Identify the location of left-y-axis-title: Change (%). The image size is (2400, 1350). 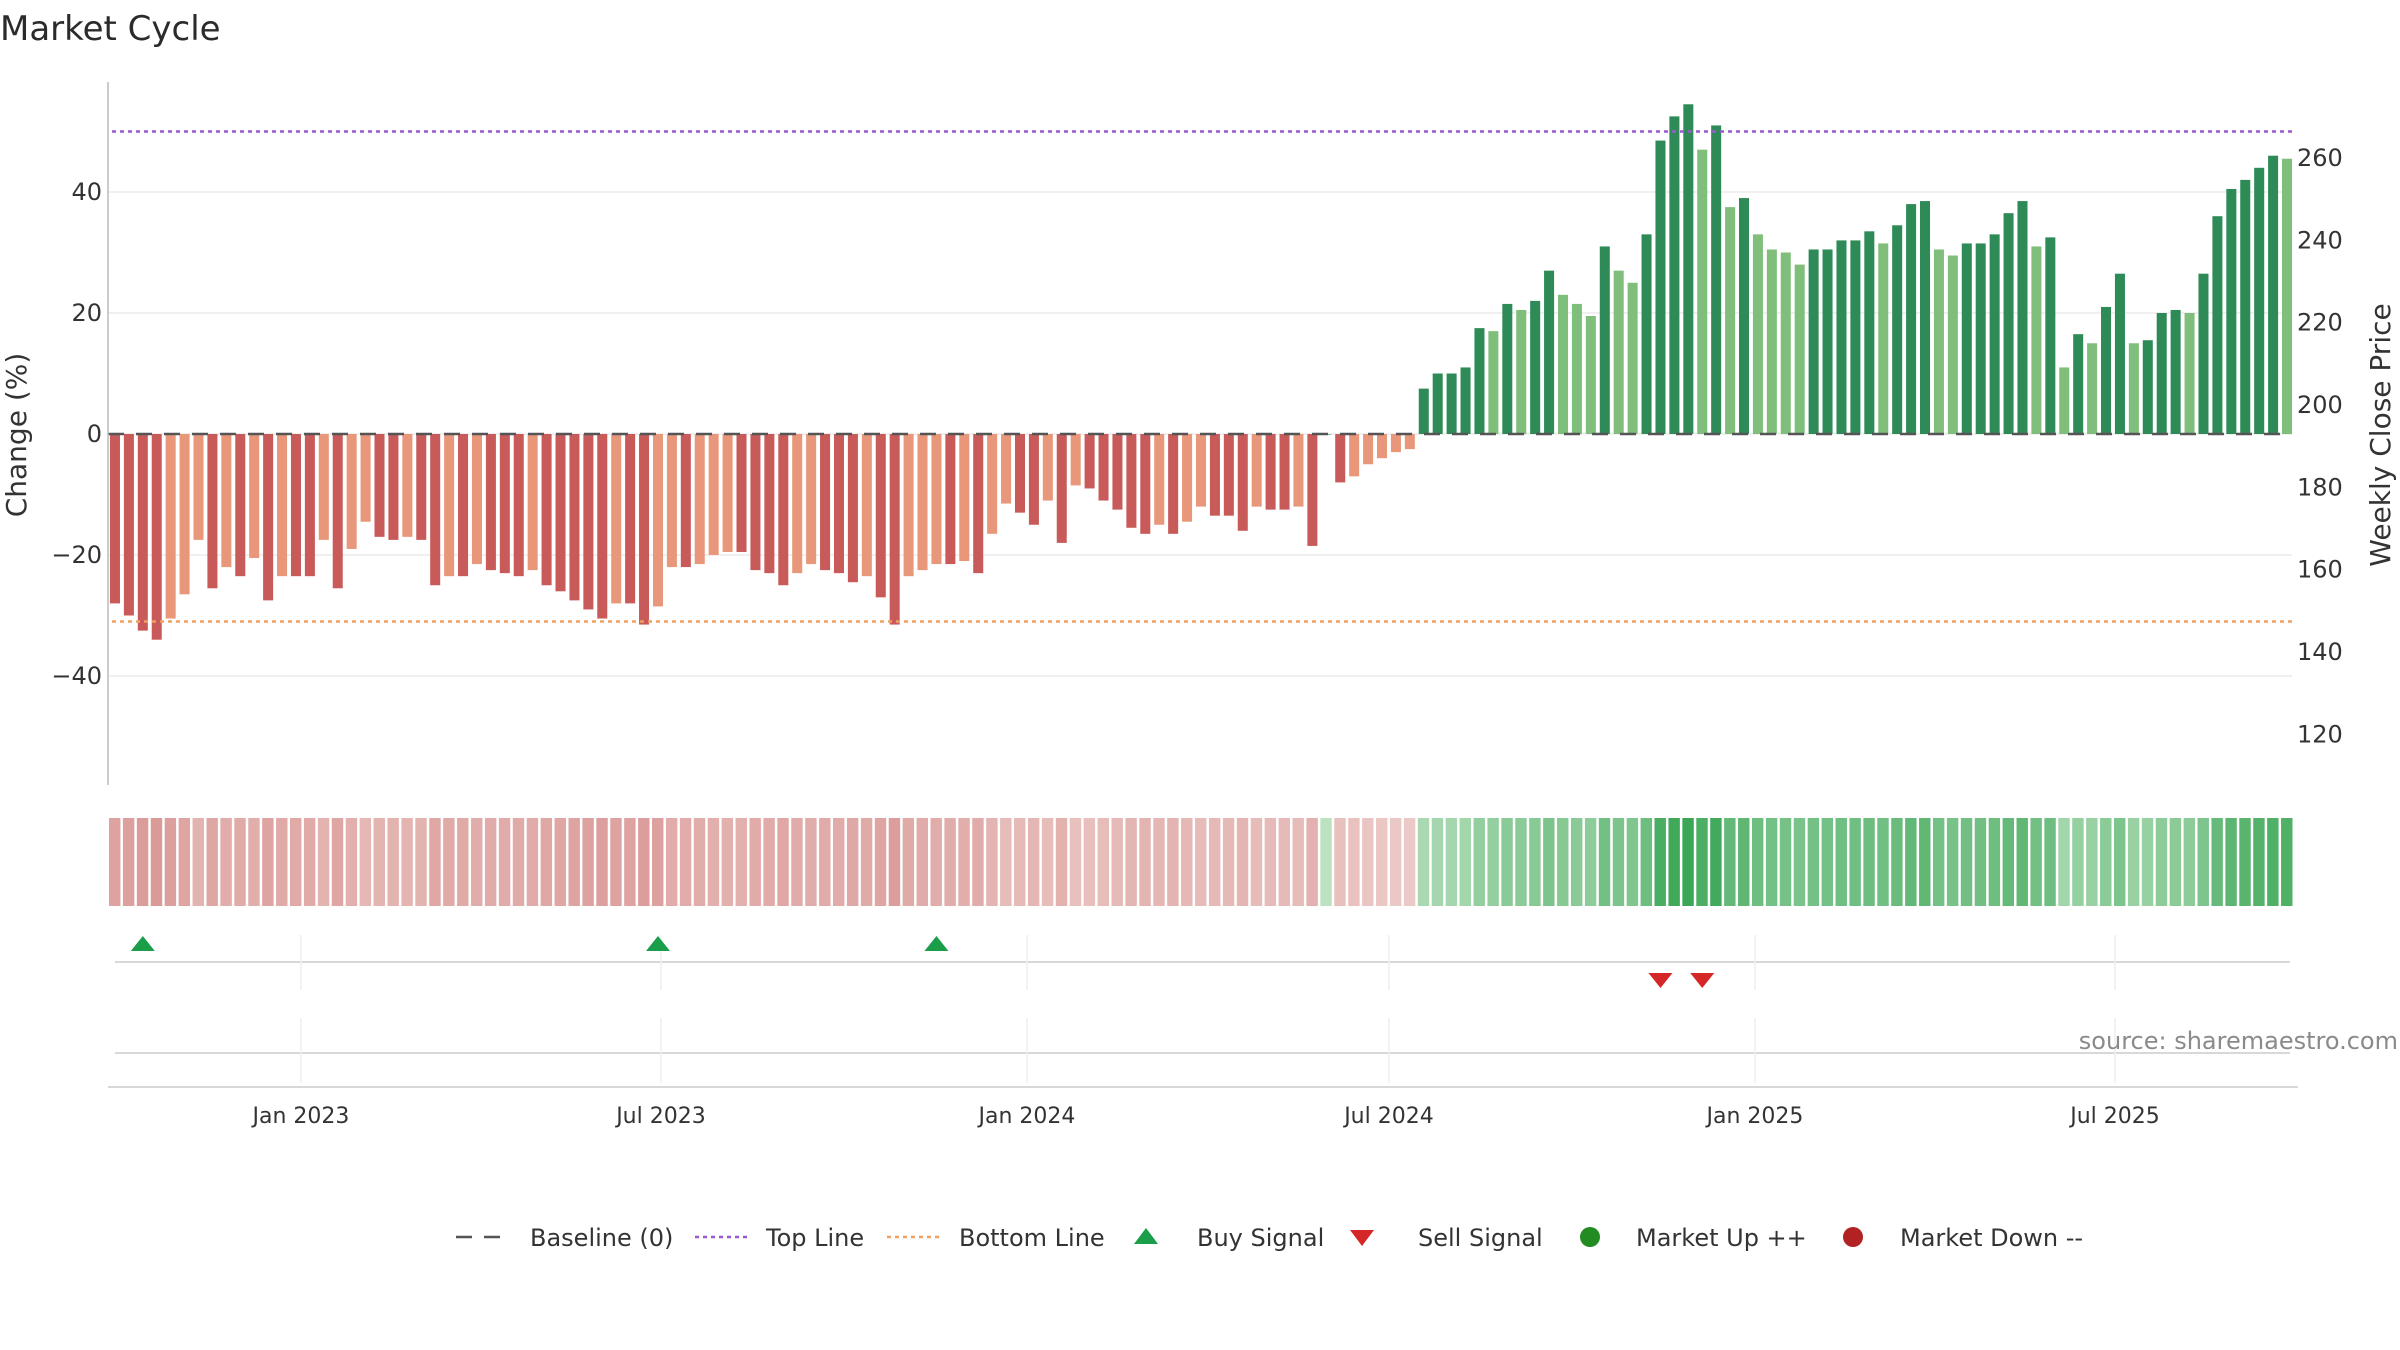
(16, 435).